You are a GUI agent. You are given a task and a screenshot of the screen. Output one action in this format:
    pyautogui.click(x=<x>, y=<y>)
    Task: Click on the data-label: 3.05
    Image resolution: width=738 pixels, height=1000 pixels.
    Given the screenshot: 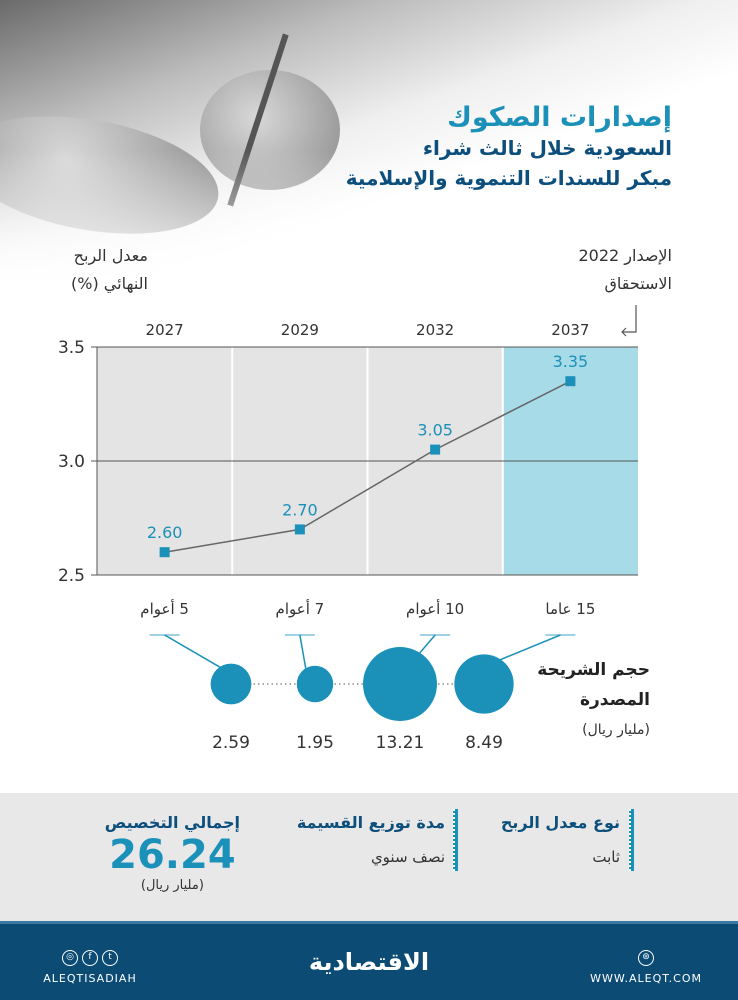 What is the action you would take?
    pyautogui.click(x=435, y=430)
    